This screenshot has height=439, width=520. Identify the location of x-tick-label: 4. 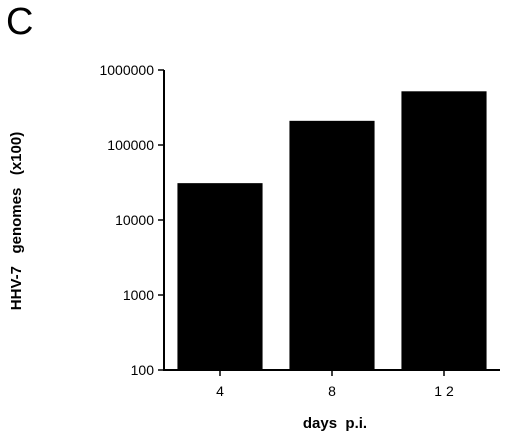
(220, 391).